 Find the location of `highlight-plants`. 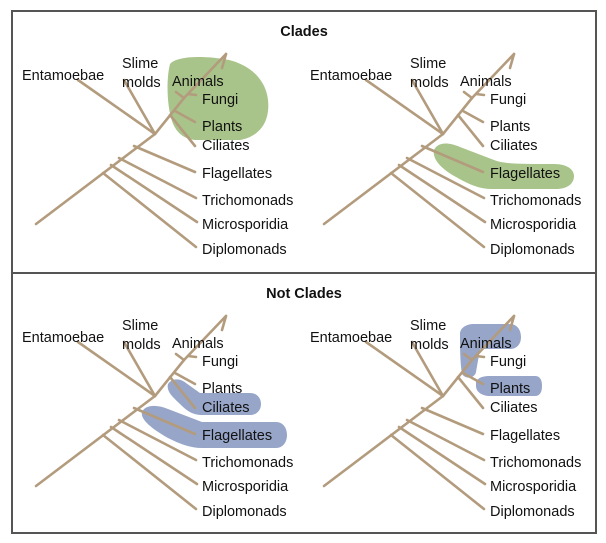

highlight-plants is located at coordinates (509, 386).